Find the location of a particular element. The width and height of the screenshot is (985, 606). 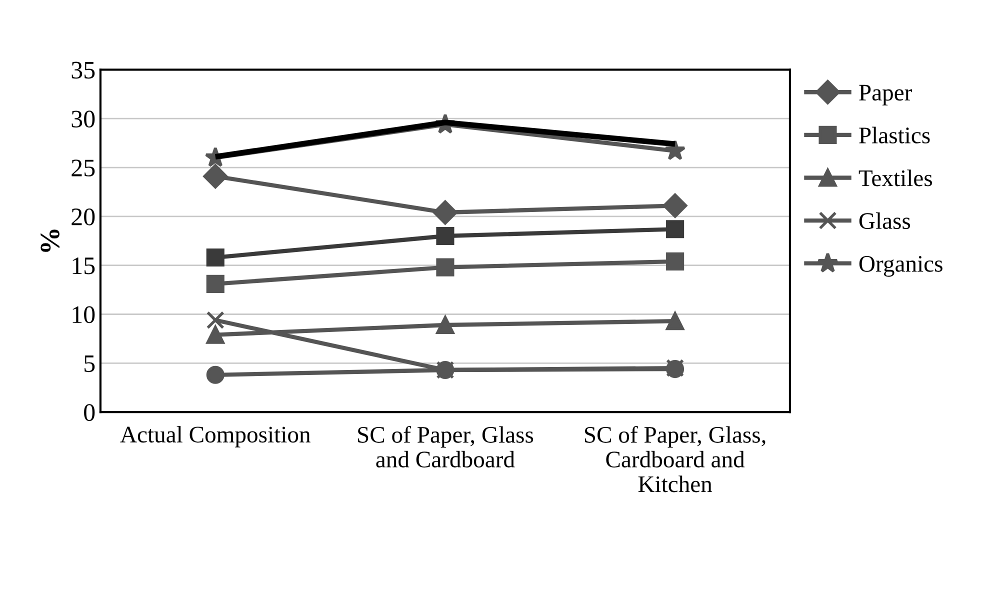

x-tick-label: SC of Paper, Glass and Cardboard is located at coordinates (446, 447).